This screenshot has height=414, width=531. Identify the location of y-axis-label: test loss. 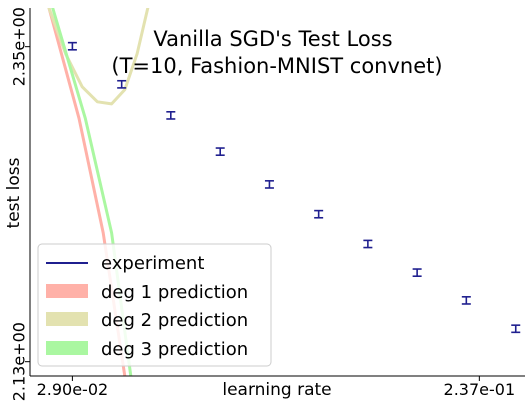
(14, 192).